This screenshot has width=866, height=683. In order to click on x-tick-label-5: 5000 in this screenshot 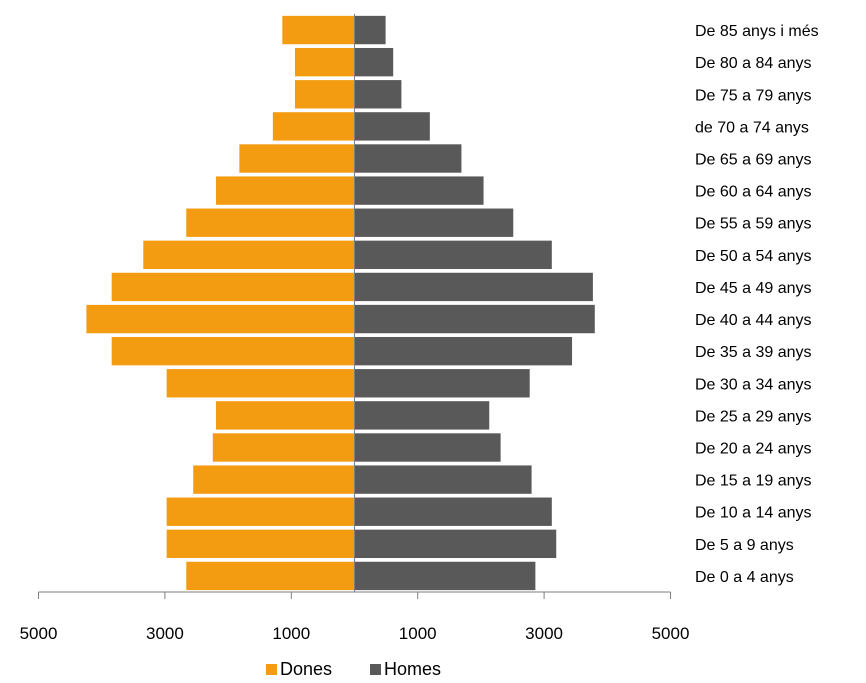, I will do `click(671, 633)`.